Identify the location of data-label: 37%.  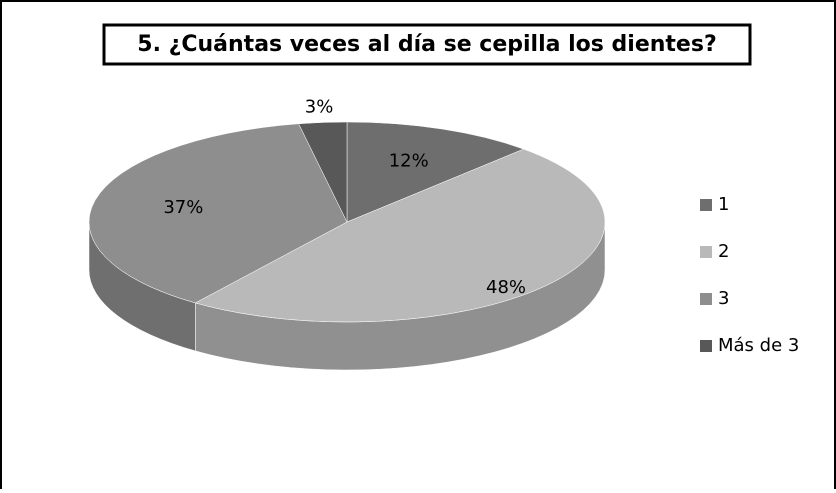
(183, 207).